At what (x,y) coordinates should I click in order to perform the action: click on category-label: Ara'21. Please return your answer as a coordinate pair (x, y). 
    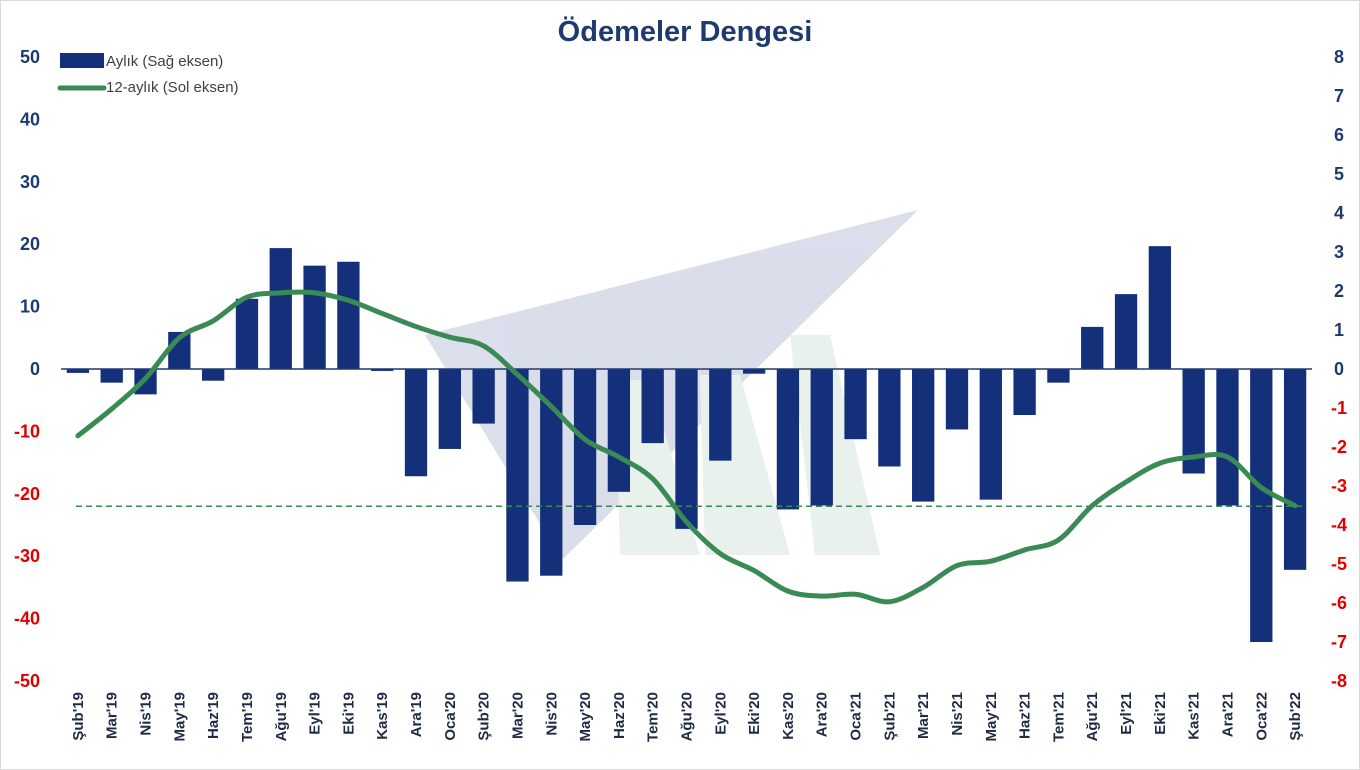
    Looking at the image, I should click on (1227, 714).